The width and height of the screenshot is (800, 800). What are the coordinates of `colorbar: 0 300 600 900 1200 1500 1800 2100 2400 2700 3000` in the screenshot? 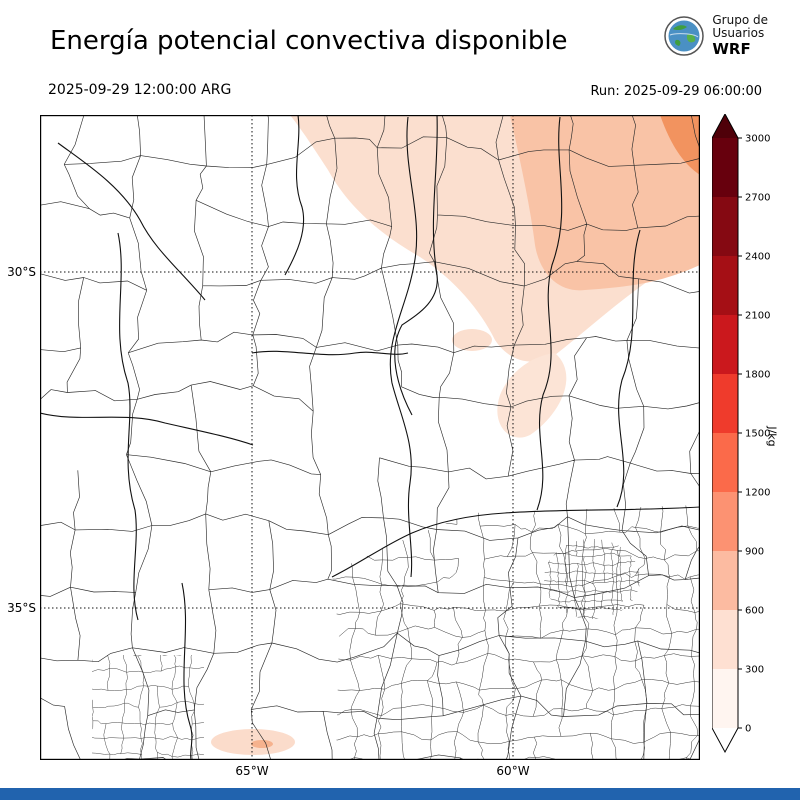 It's located at (744, 436).